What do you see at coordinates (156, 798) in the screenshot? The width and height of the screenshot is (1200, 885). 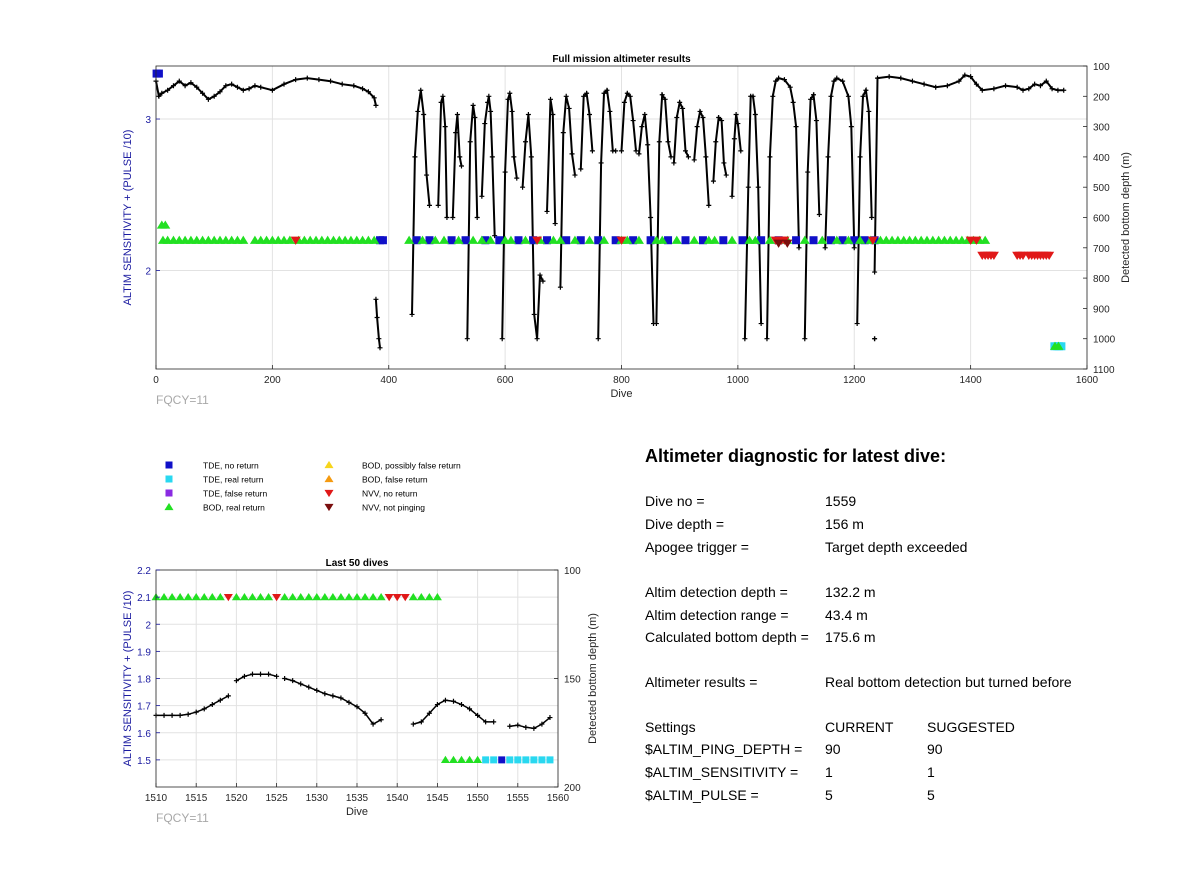 I see `x-tick-label: 1510` at bounding box center [156, 798].